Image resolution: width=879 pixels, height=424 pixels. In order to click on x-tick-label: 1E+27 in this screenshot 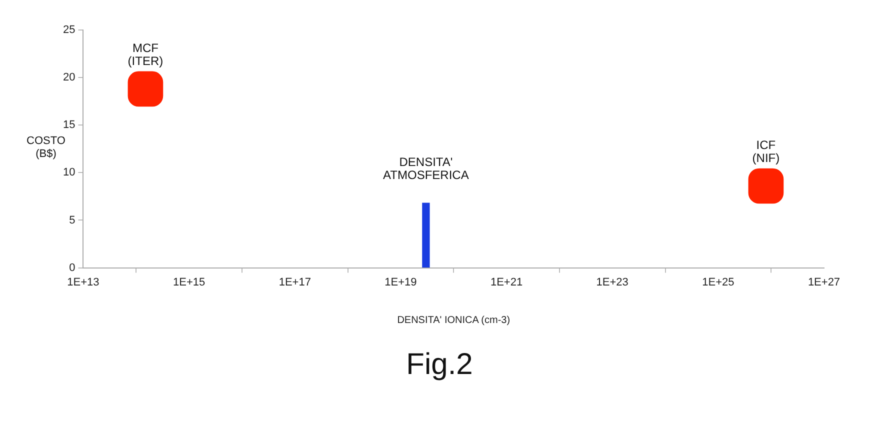, I will do `click(824, 282)`.